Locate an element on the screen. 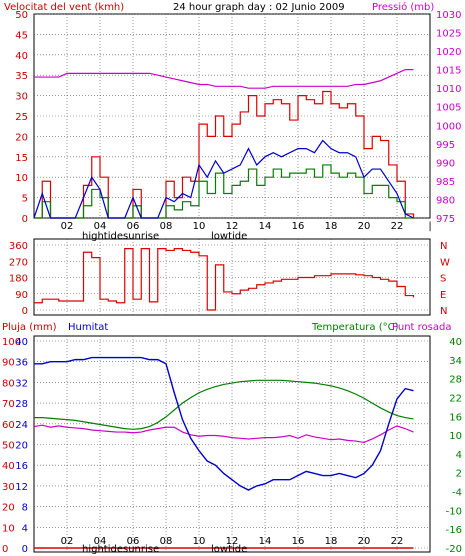 The width and height of the screenshot is (465, 556). rain-tick-label: 32 is located at coordinates (21, 383).